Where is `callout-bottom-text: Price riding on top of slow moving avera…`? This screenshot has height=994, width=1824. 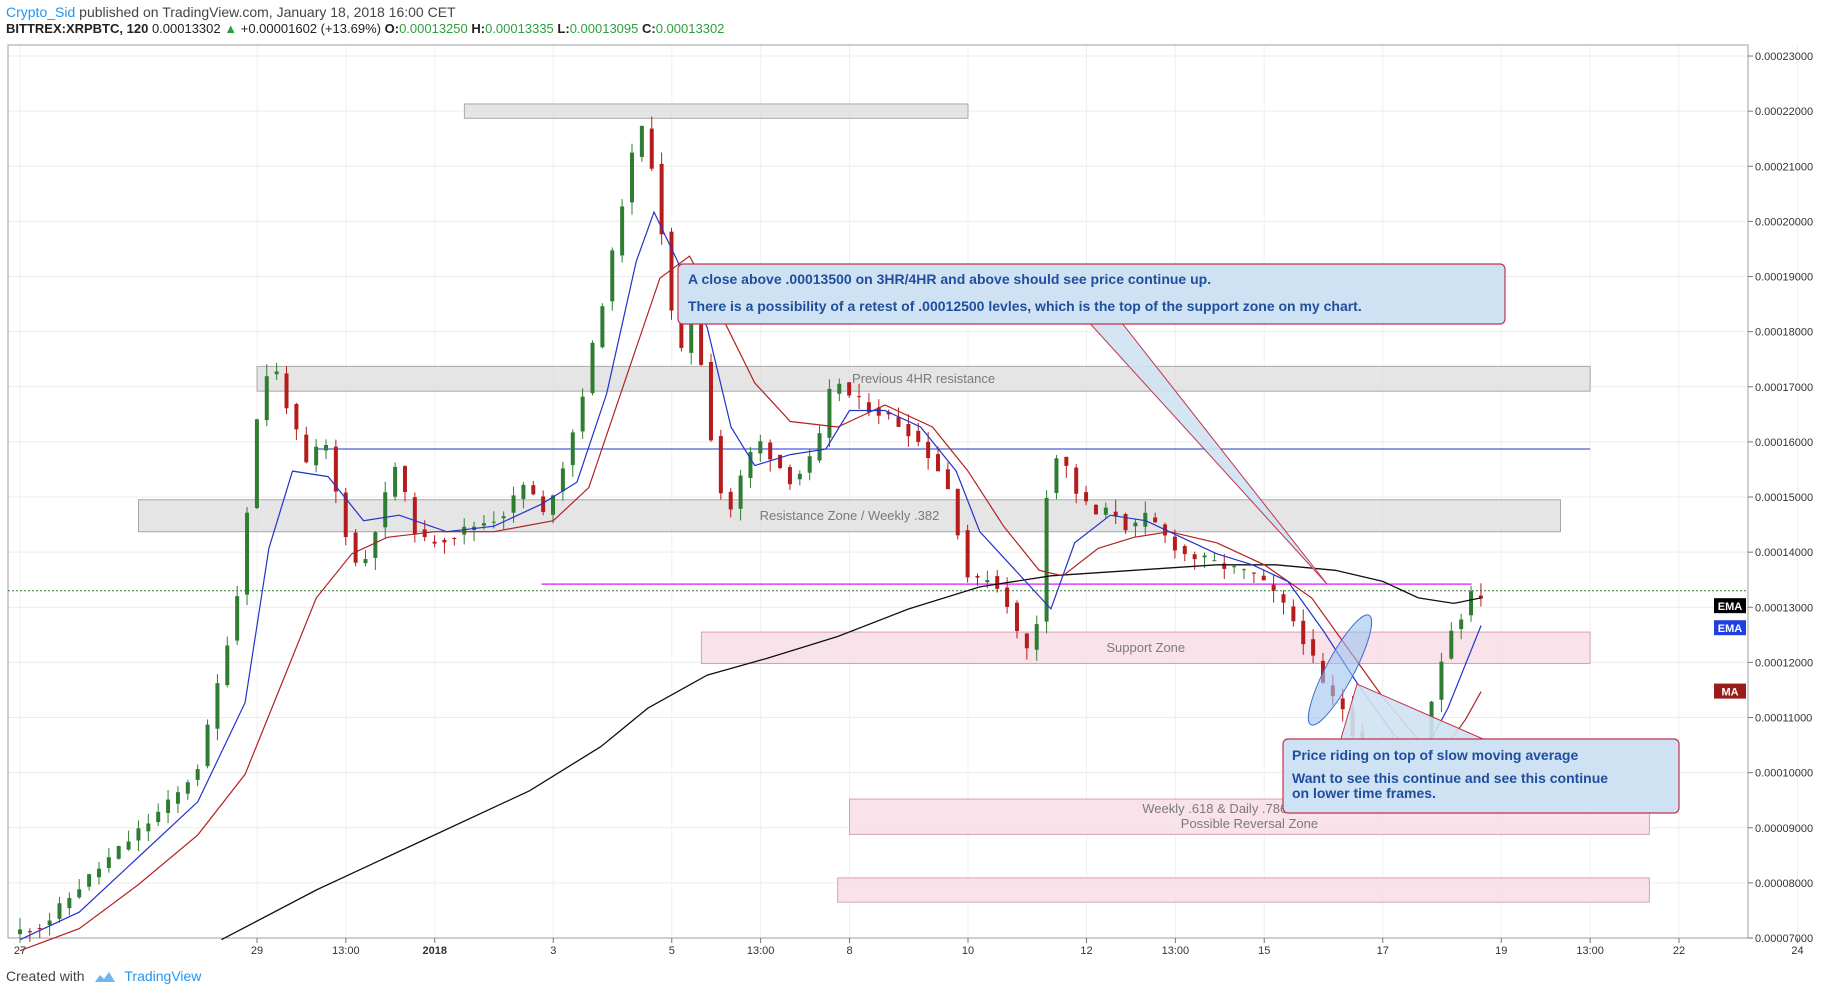 callout-bottom-text: Price riding on top of slow moving avera… is located at coordinates (1435, 755).